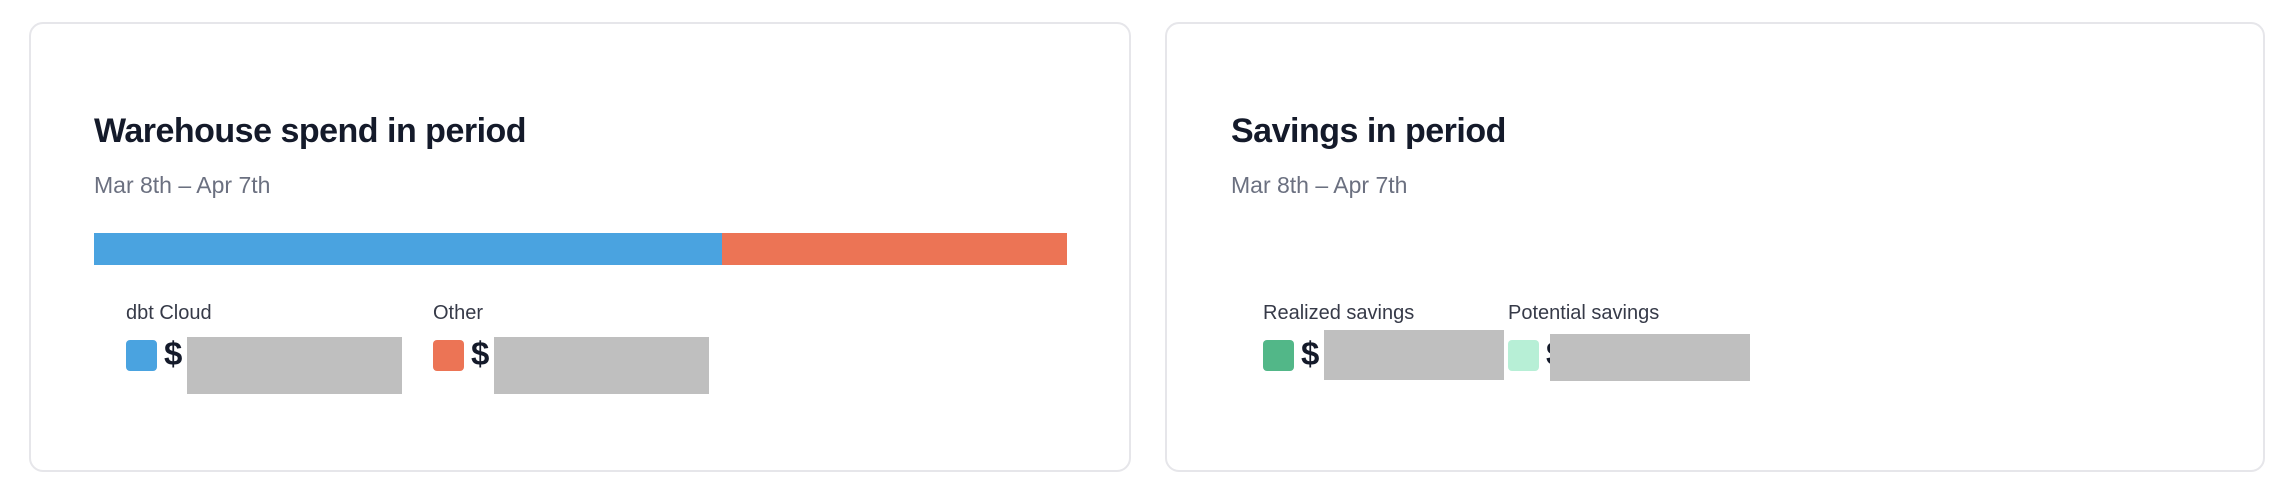 This screenshot has width=2292, height=500. What do you see at coordinates (1584, 313) in the screenshot?
I see `legend-label: Potential savings` at bounding box center [1584, 313].